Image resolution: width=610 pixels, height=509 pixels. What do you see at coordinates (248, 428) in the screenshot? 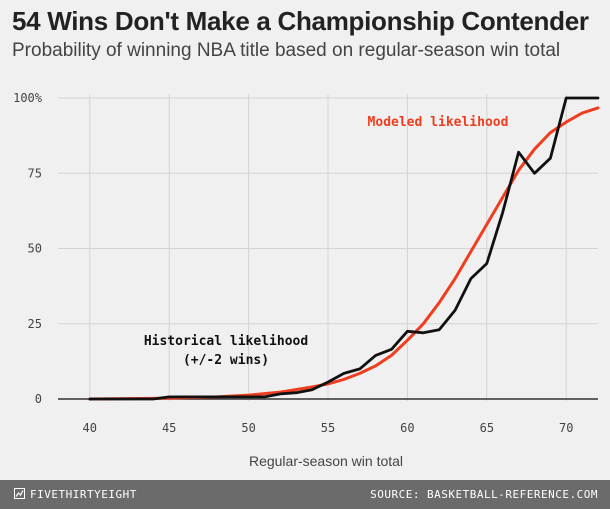
I see `x-tick-label: 50` at bounding box center [248, 428].